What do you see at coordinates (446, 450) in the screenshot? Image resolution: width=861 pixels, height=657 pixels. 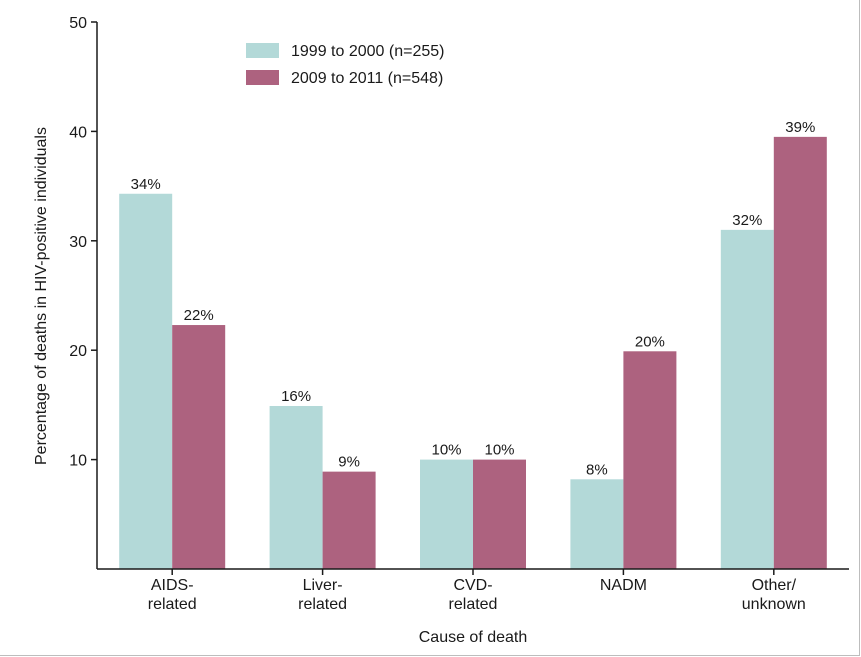 I see `bar-label-1-3: 10%` at bounding box center [446, 450].